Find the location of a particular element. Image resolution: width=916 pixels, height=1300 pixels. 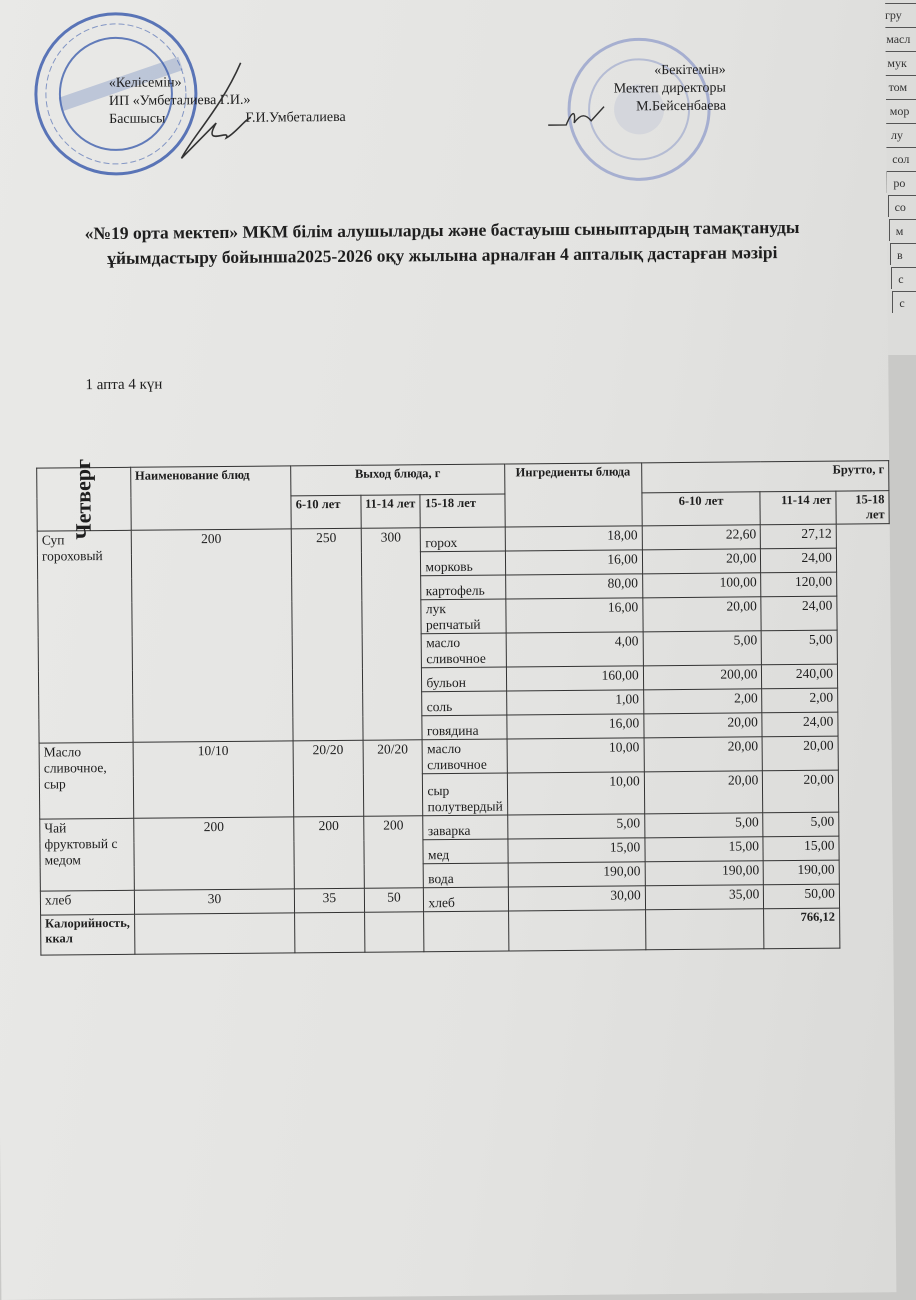

back-page-cell: со is located at coordinates (901, 206).